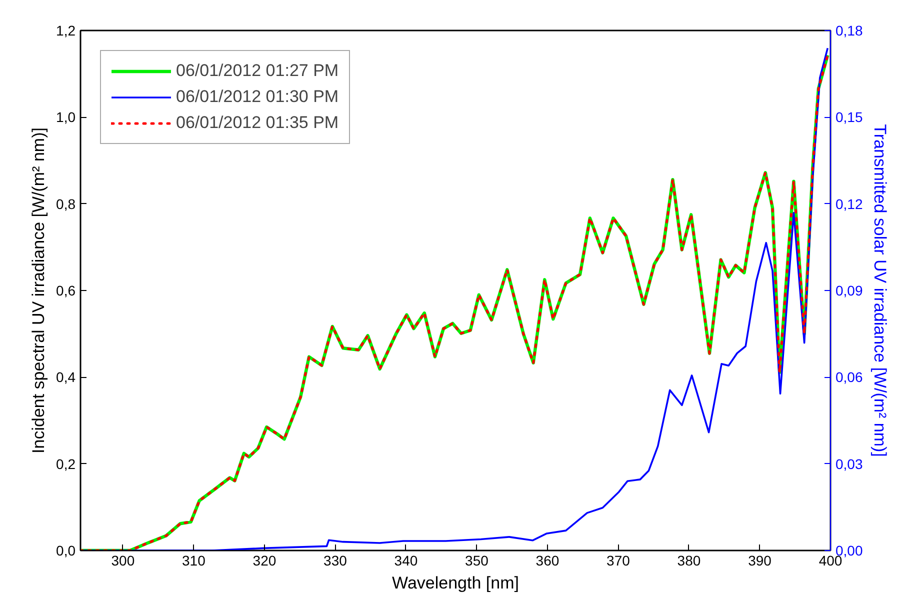  Describe the element at coordinates (257, 71) in the screenshot. I see `legend-label: 06/01/2012 01:27 PM` at that location.